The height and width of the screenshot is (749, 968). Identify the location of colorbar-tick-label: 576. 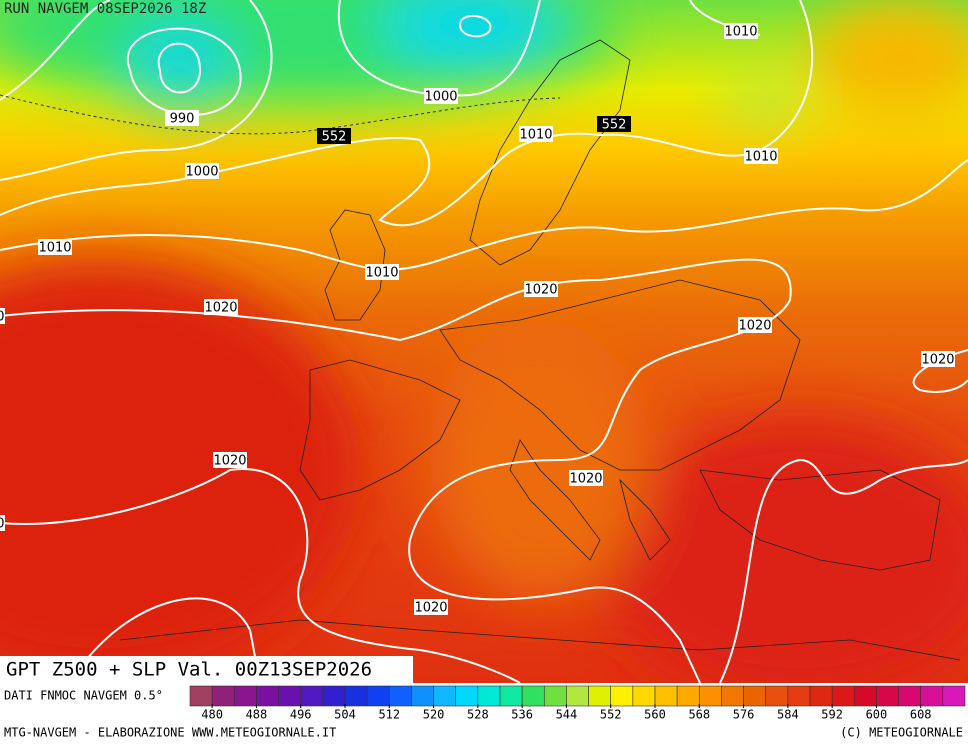
(744, 715).